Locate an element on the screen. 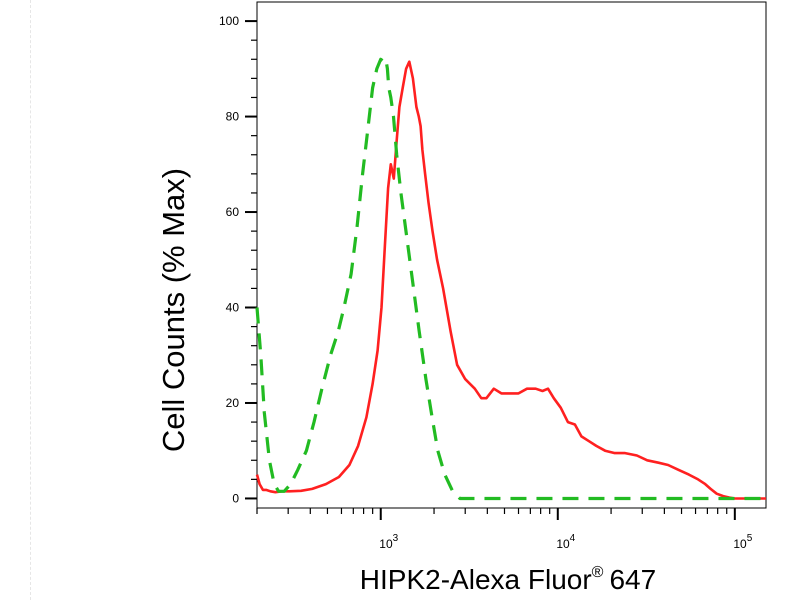  x-tick-label-exponent: 4 is located at coordinates (573, 538).